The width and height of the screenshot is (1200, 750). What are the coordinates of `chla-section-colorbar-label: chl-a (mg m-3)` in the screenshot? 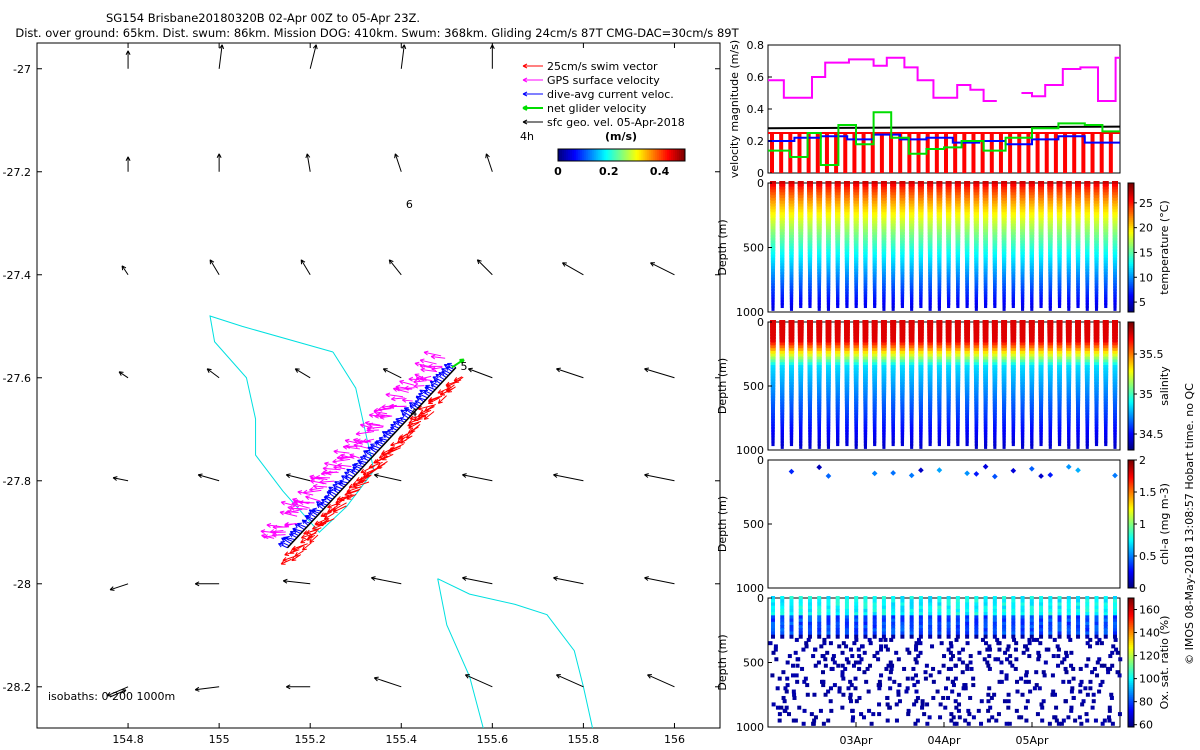 It's located at (1164, 524).